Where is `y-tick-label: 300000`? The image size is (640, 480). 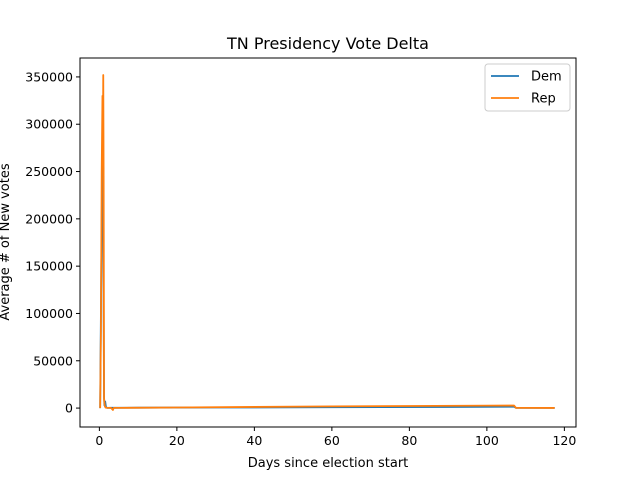 y-tick-label: 300000 is located at coordinates (49, 124).